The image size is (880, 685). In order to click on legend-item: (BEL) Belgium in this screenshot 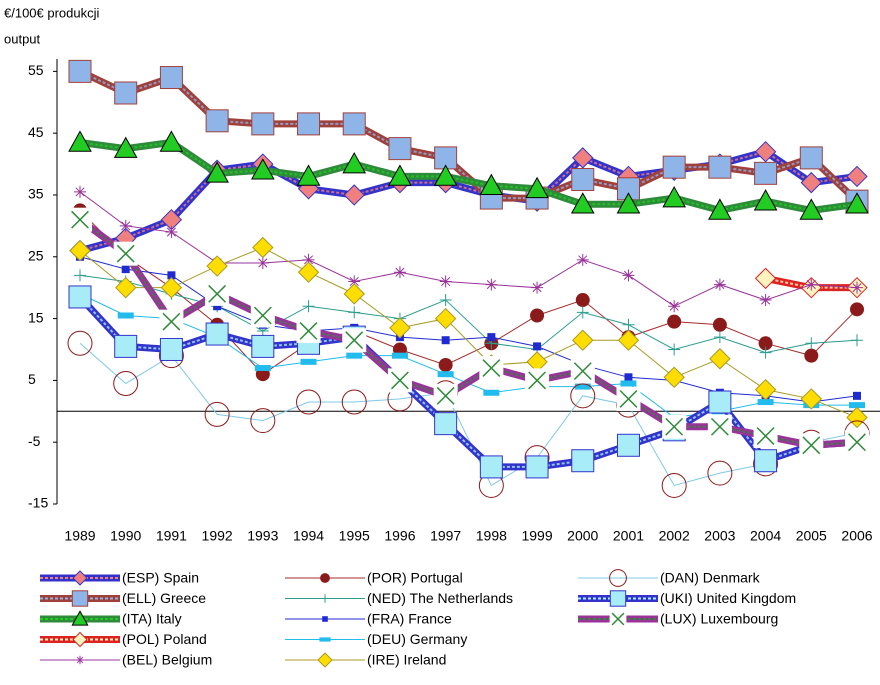, I will do `click(126, 660)`.